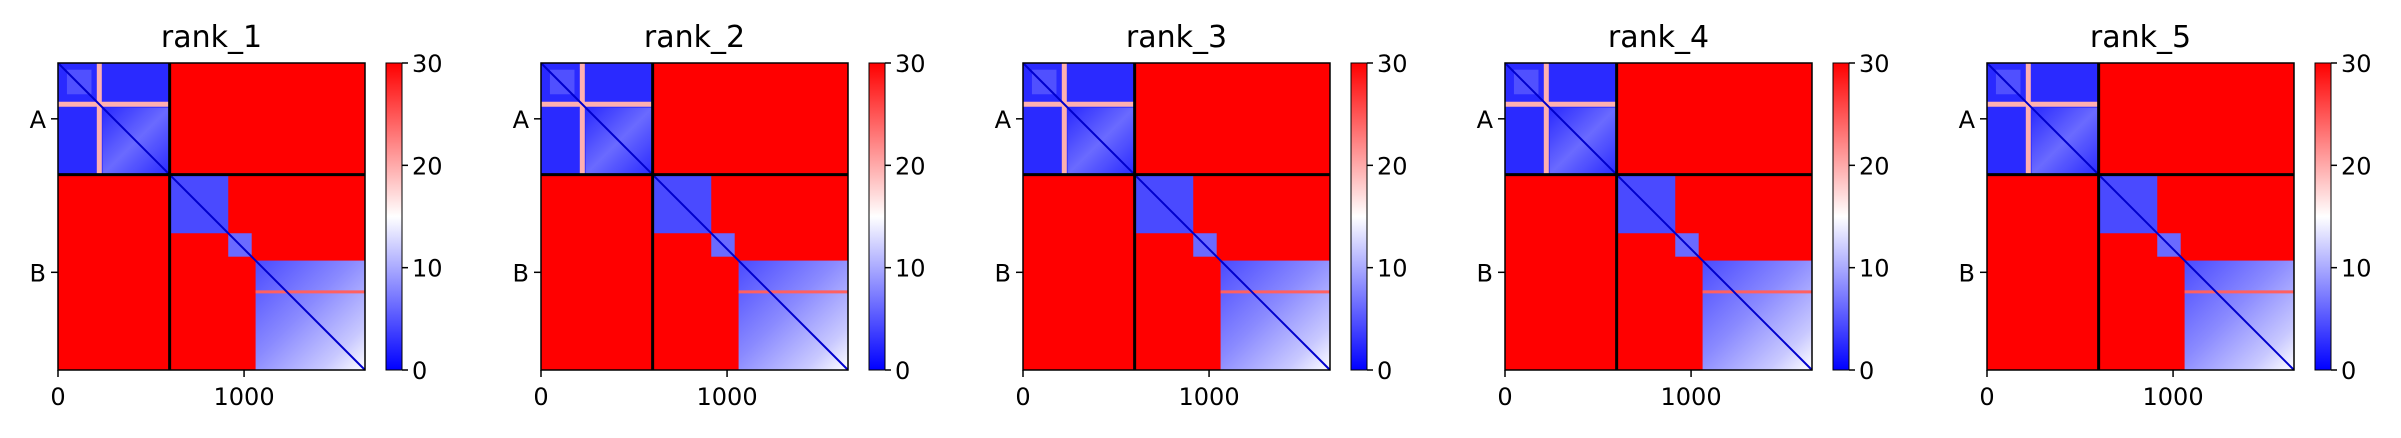 This screenshot has width=2401, height=438. I want to click on panel-title: rank_4, so click(1658, 37).